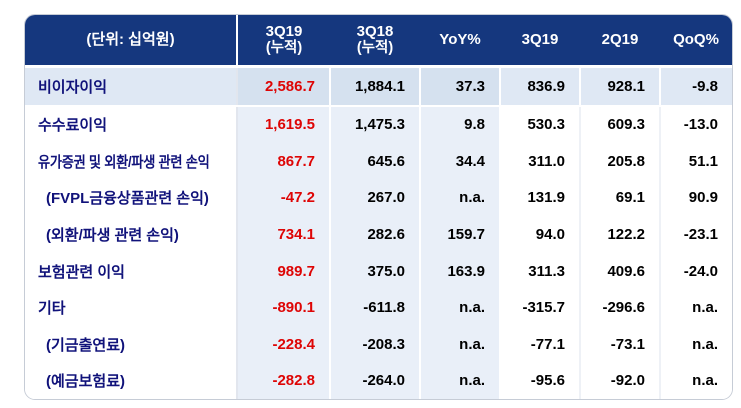  I want to click on value-cell: 282.6, so click(375, 234).